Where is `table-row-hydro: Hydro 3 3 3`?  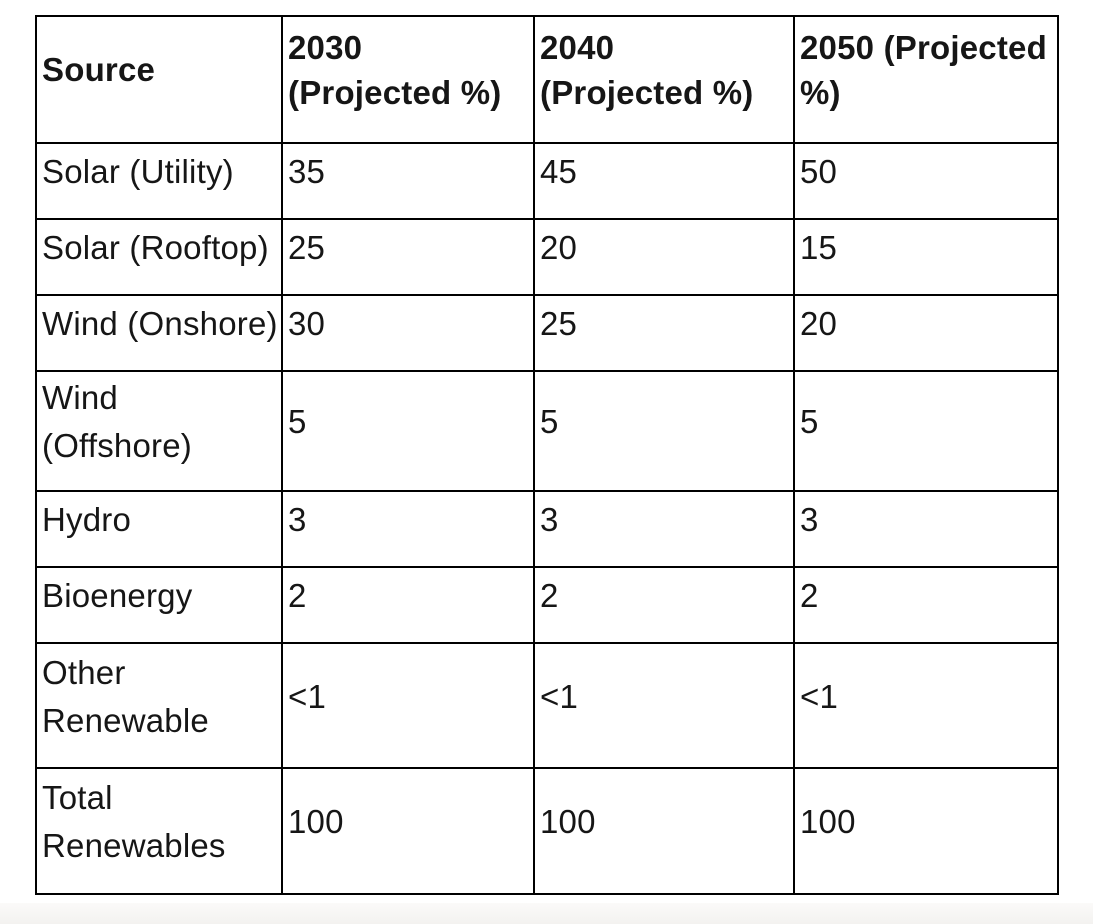
table-row-hydro: Hydro 3 3 3 is located at coordinates (547, 529).